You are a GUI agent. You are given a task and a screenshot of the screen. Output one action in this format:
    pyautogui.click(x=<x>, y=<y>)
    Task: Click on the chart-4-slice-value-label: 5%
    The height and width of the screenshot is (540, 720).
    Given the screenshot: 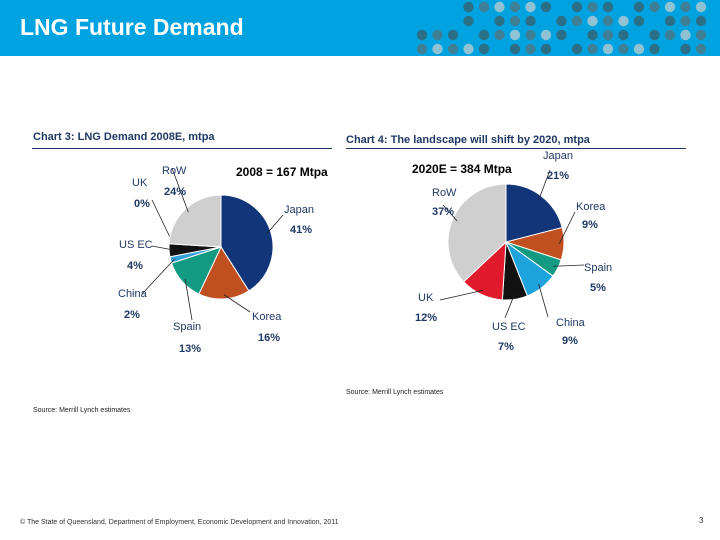 What is the action you would take?
    pyautogui.click(x=598, y=288)
    